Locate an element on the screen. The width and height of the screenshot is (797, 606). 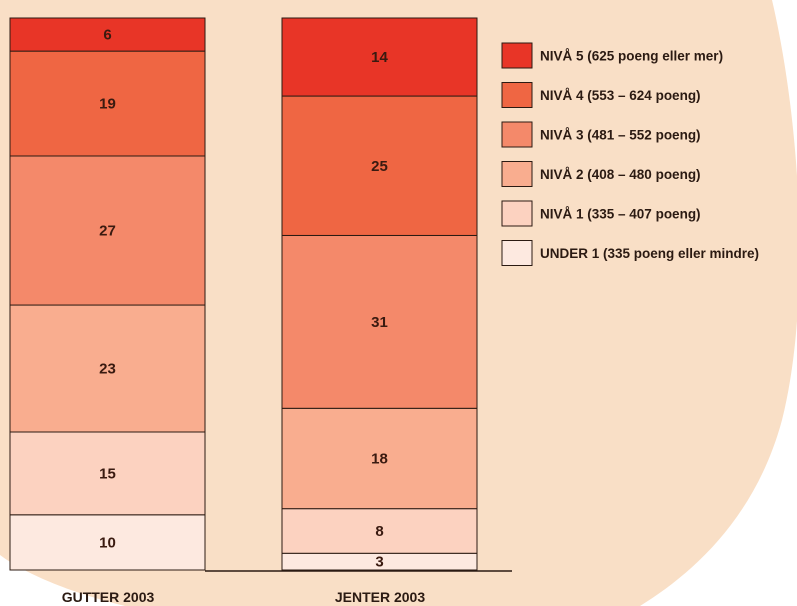
segment-value-label: 23 is located at coordinates (107, 369).